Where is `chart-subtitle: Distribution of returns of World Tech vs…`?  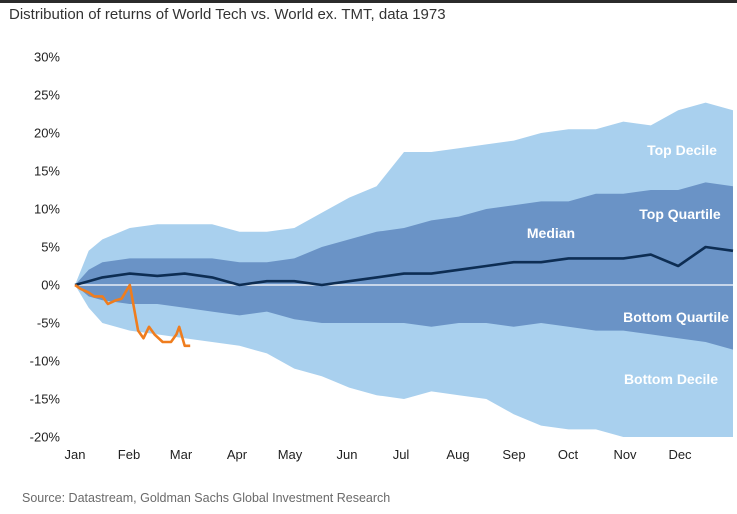 chart-subtitle: Distribution of returns of World Tech vs… is located at coordinates (227, 14).